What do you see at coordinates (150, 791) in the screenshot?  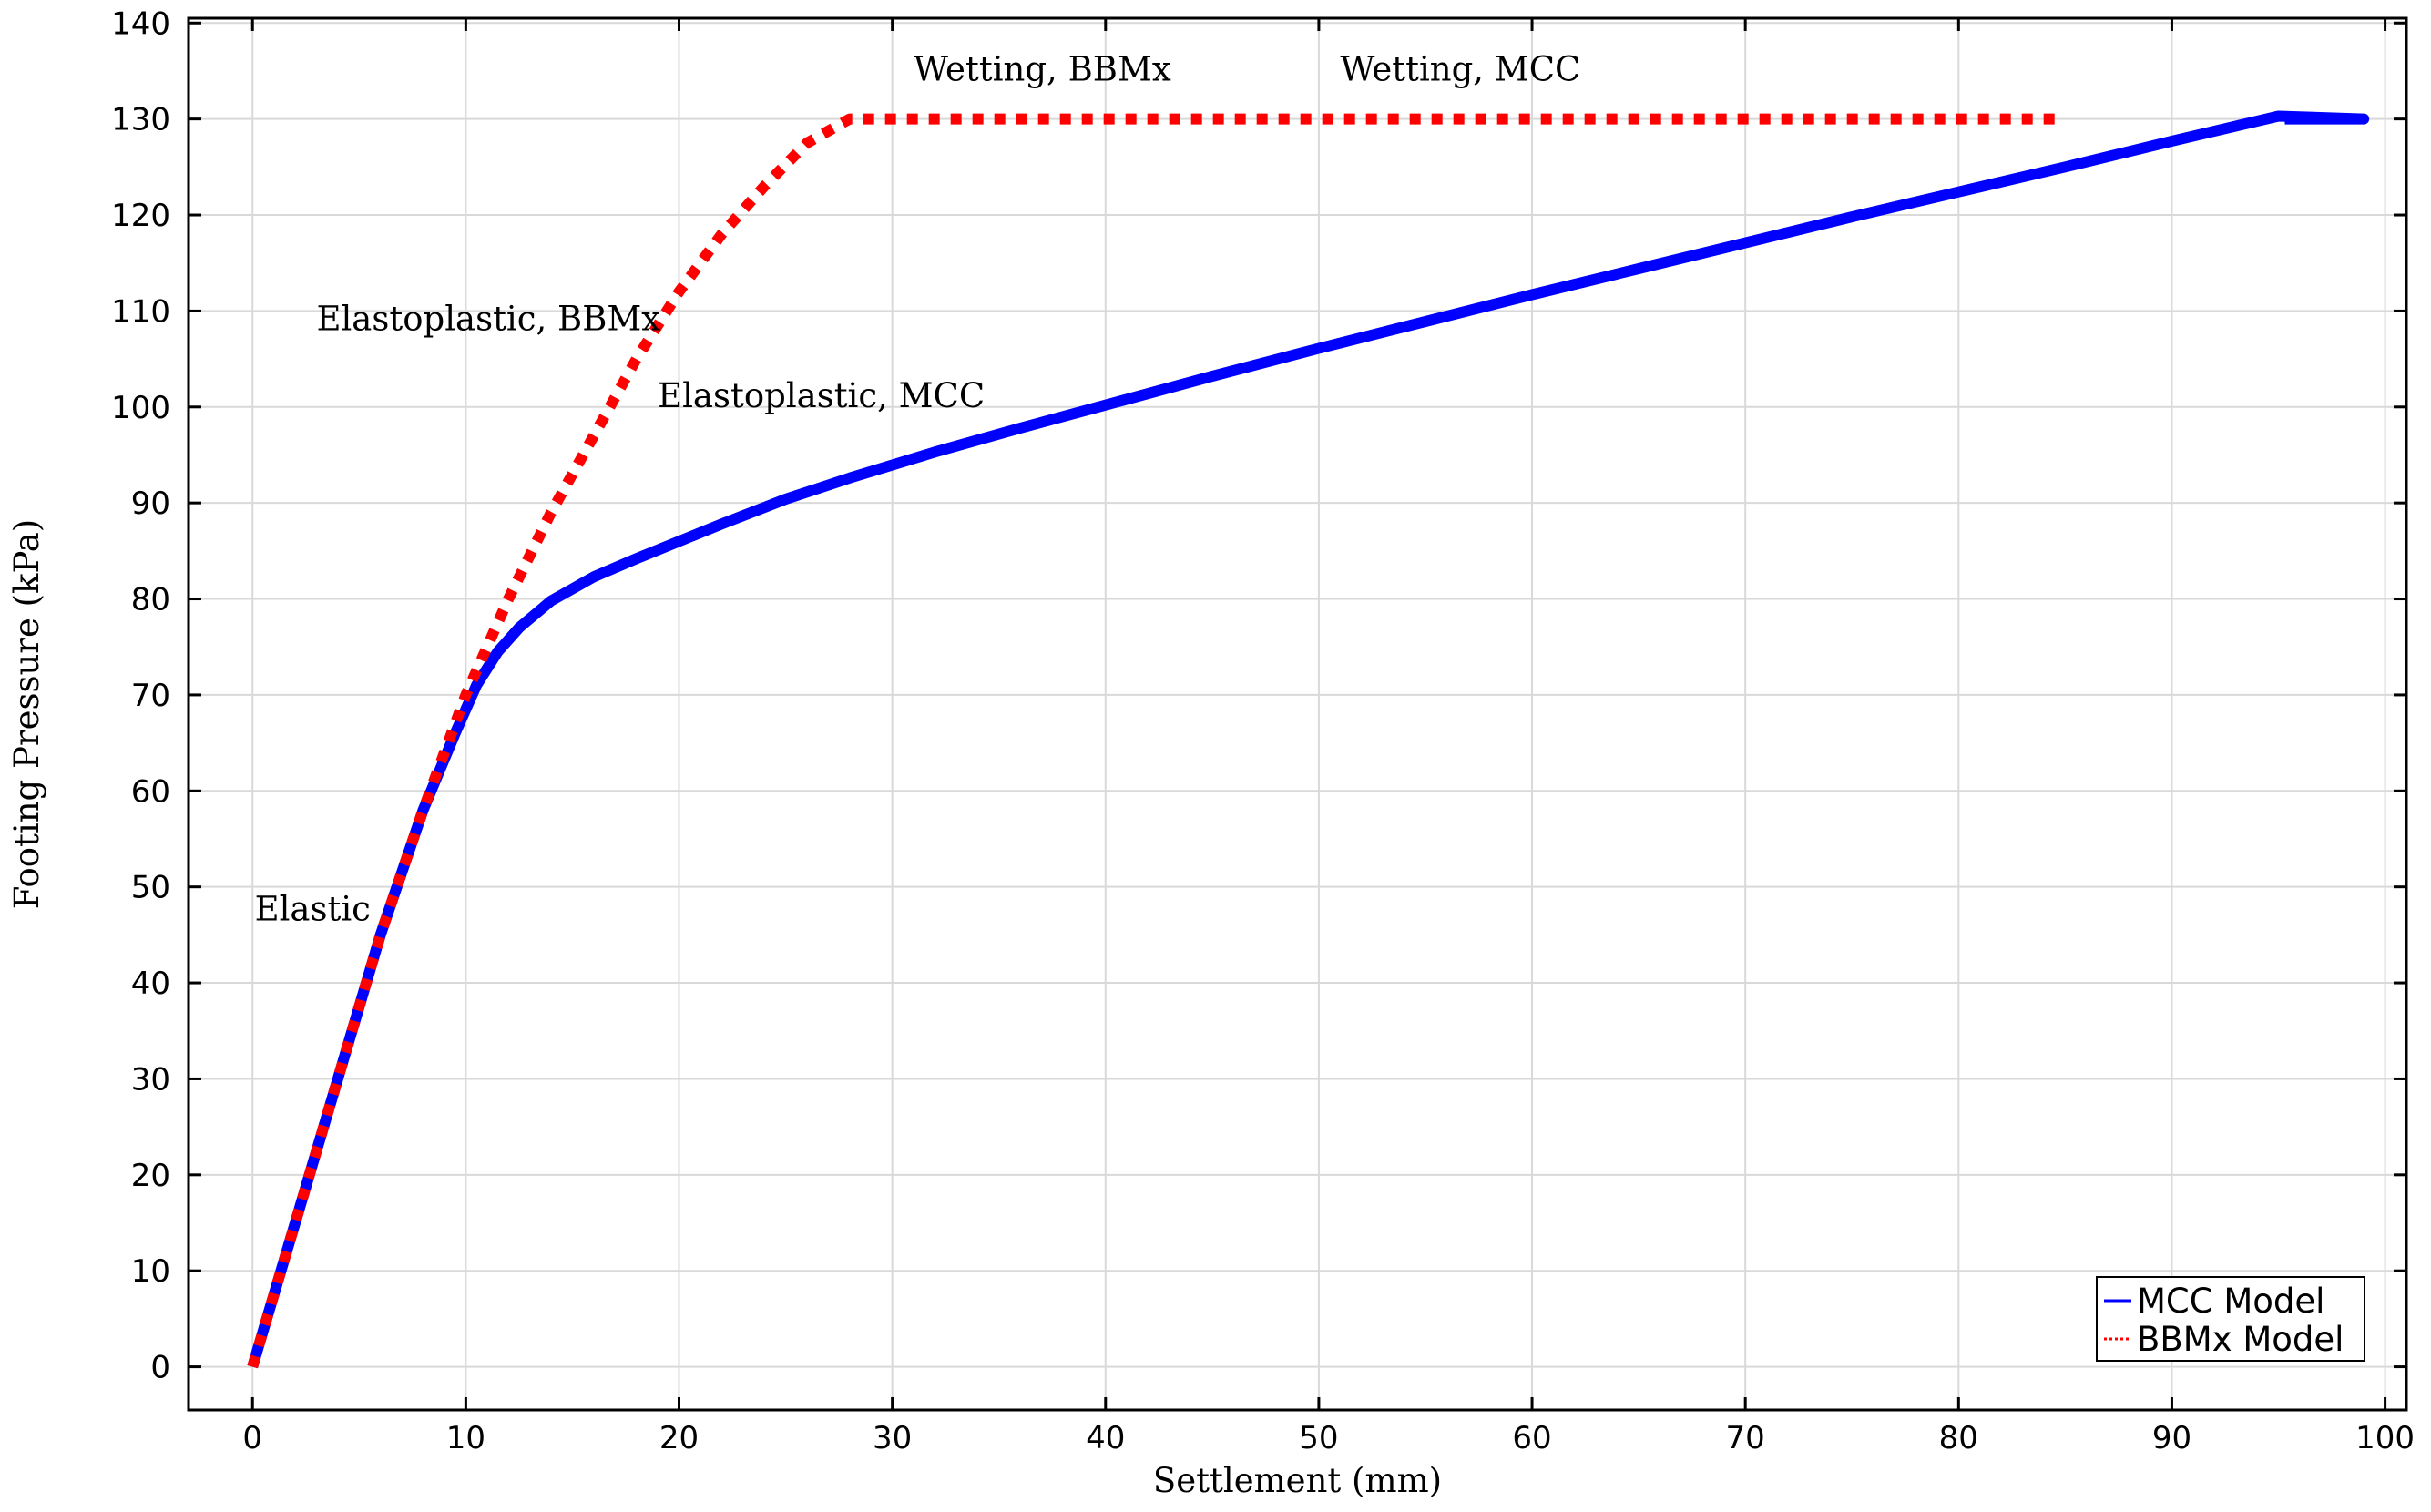 I see `y-tick-label: 60` at bounding box center [150, 791].